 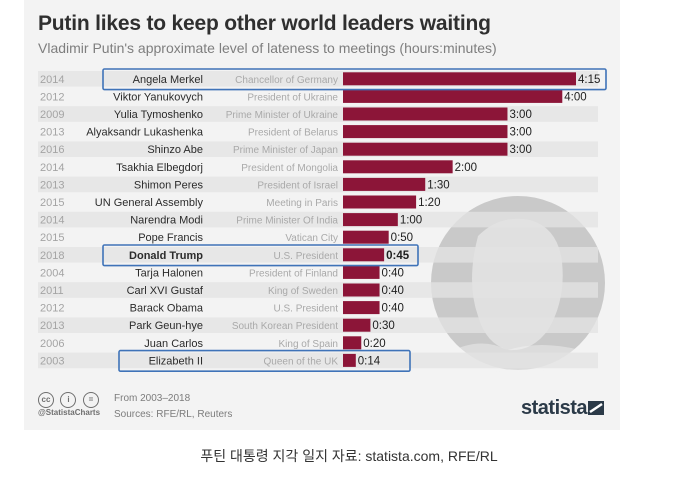 What do you see at coordinates (152, 398) in the screenshot?
I see `period-text: From 2003–2018` at bounding box center [152, 398].